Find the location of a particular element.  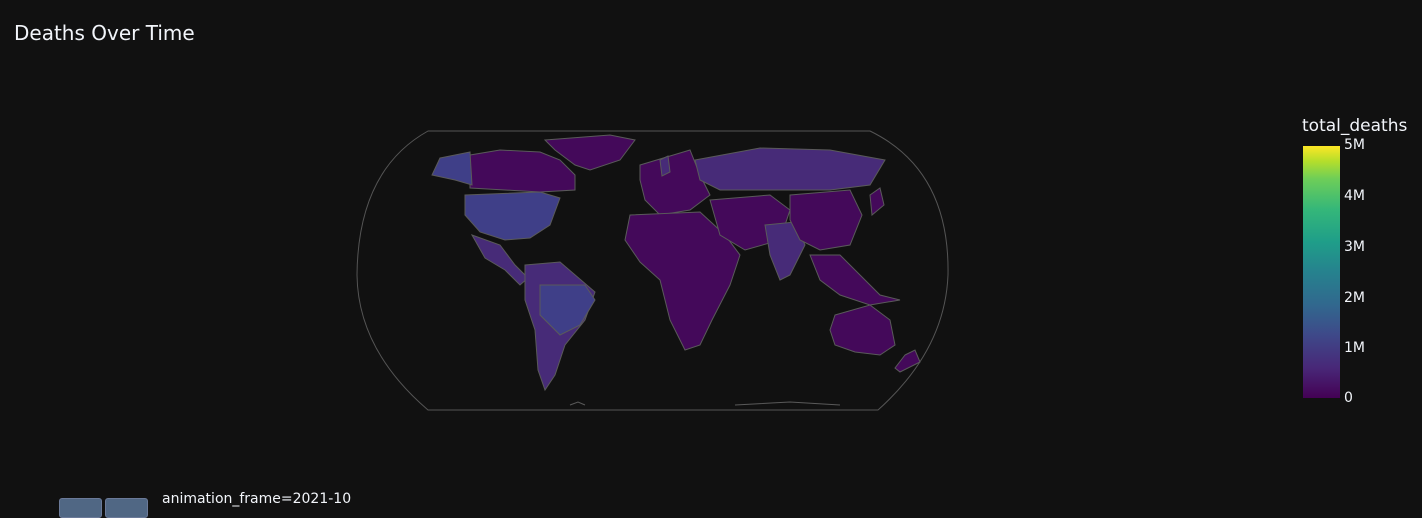

country-antarctica is located at coordinates (705, 403).